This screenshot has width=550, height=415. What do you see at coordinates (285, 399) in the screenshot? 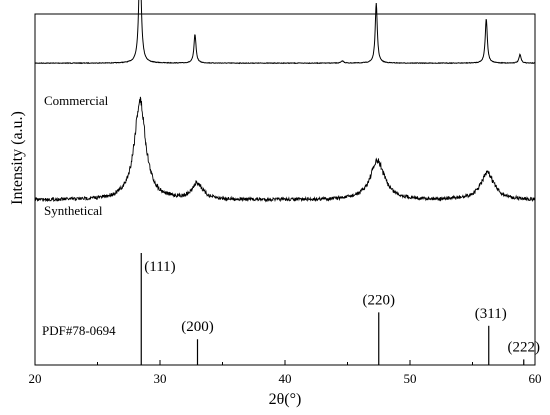
I see `x-axis-title: 2θ(°)` at bounding box center [285, 399].